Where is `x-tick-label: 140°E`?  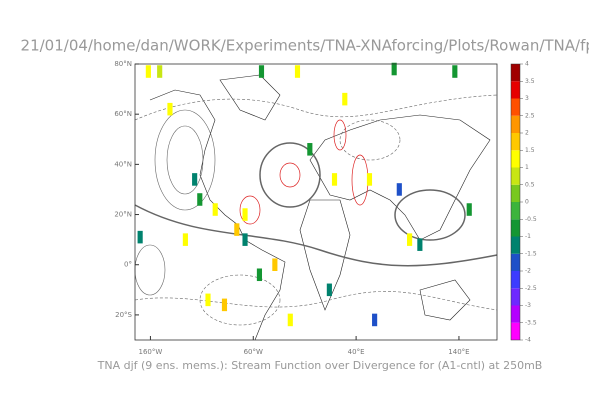
x-tick-label: 140°E is located at coordinates (458, 352).